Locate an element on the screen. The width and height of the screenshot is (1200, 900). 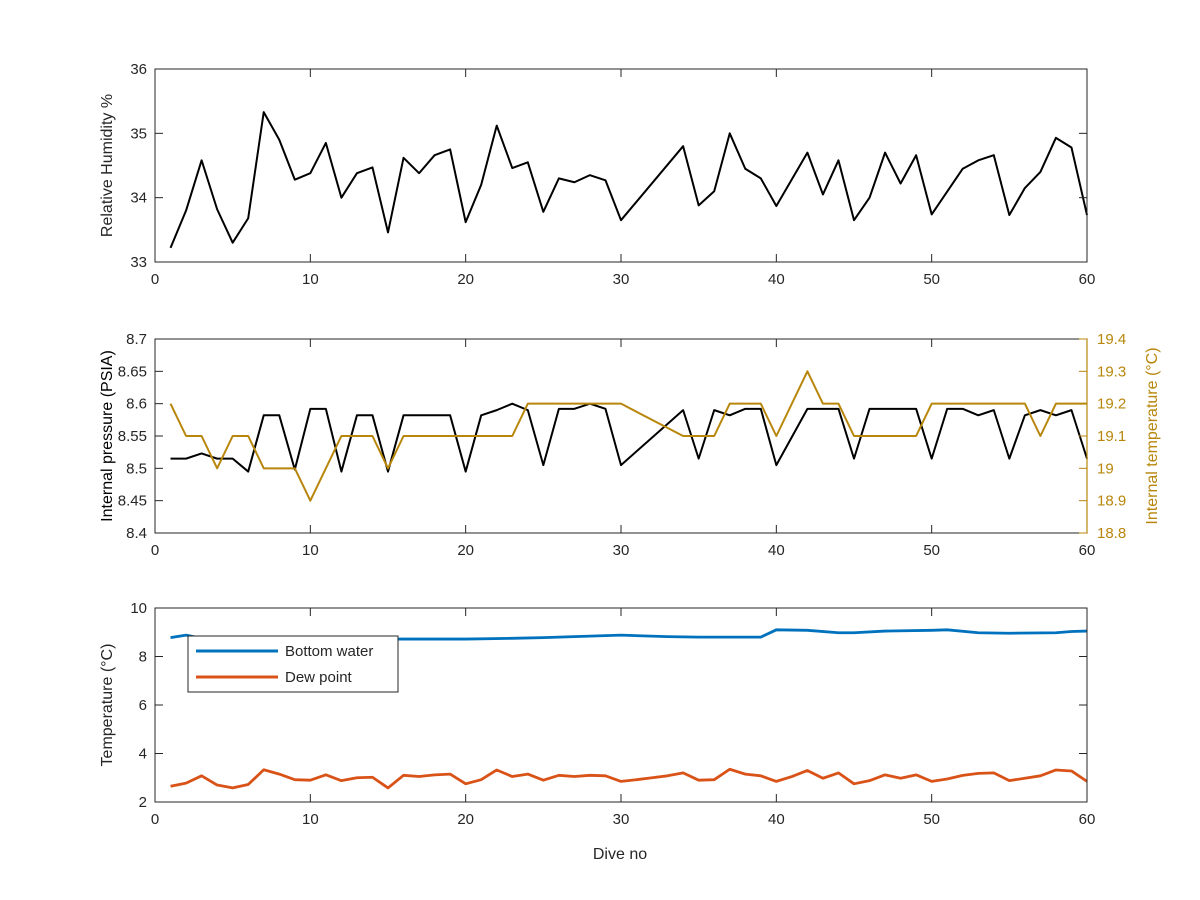
y-tick-label: 8.45 is located at coordinates (132, 501).